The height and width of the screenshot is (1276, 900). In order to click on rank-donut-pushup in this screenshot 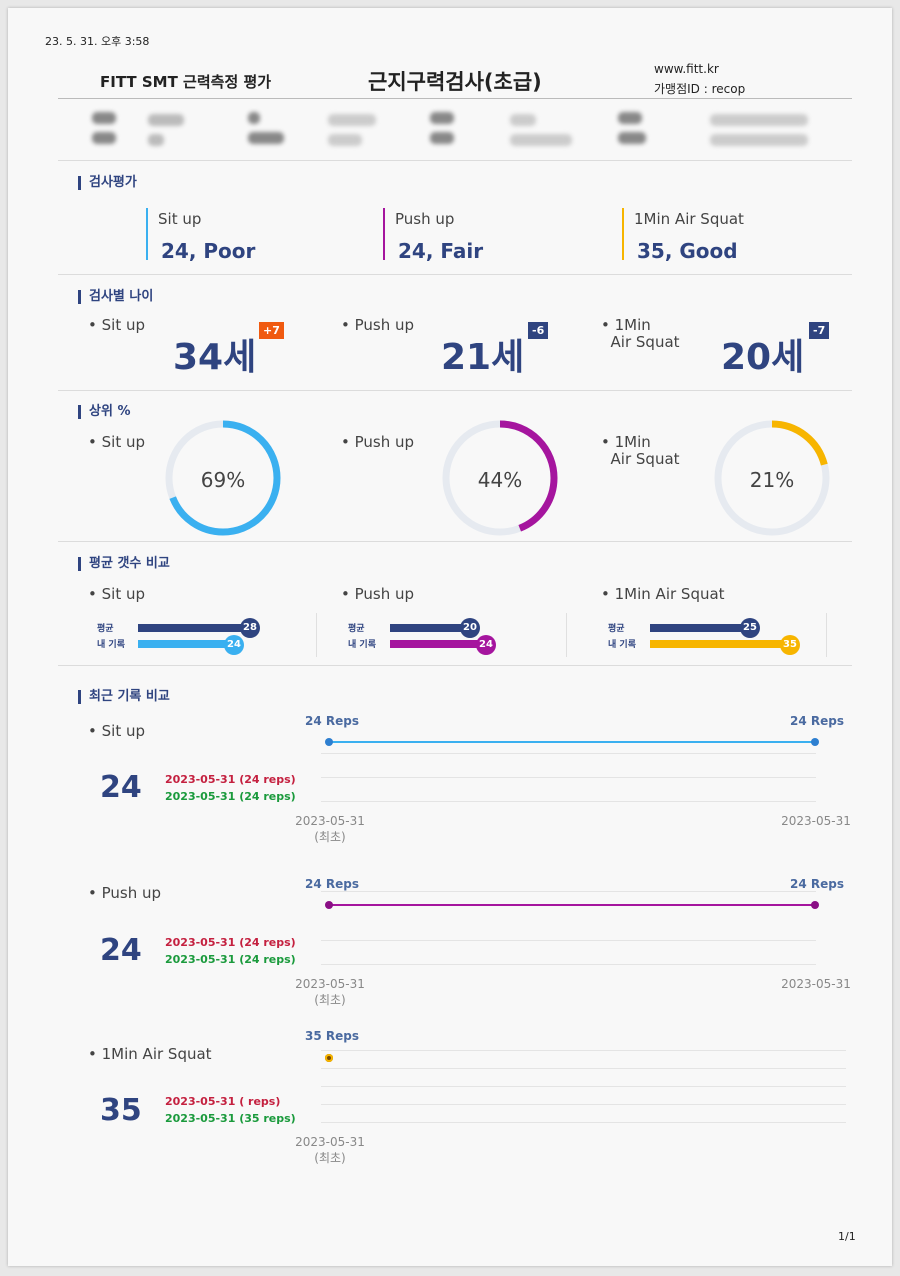, I will do `click(500, 478)`.